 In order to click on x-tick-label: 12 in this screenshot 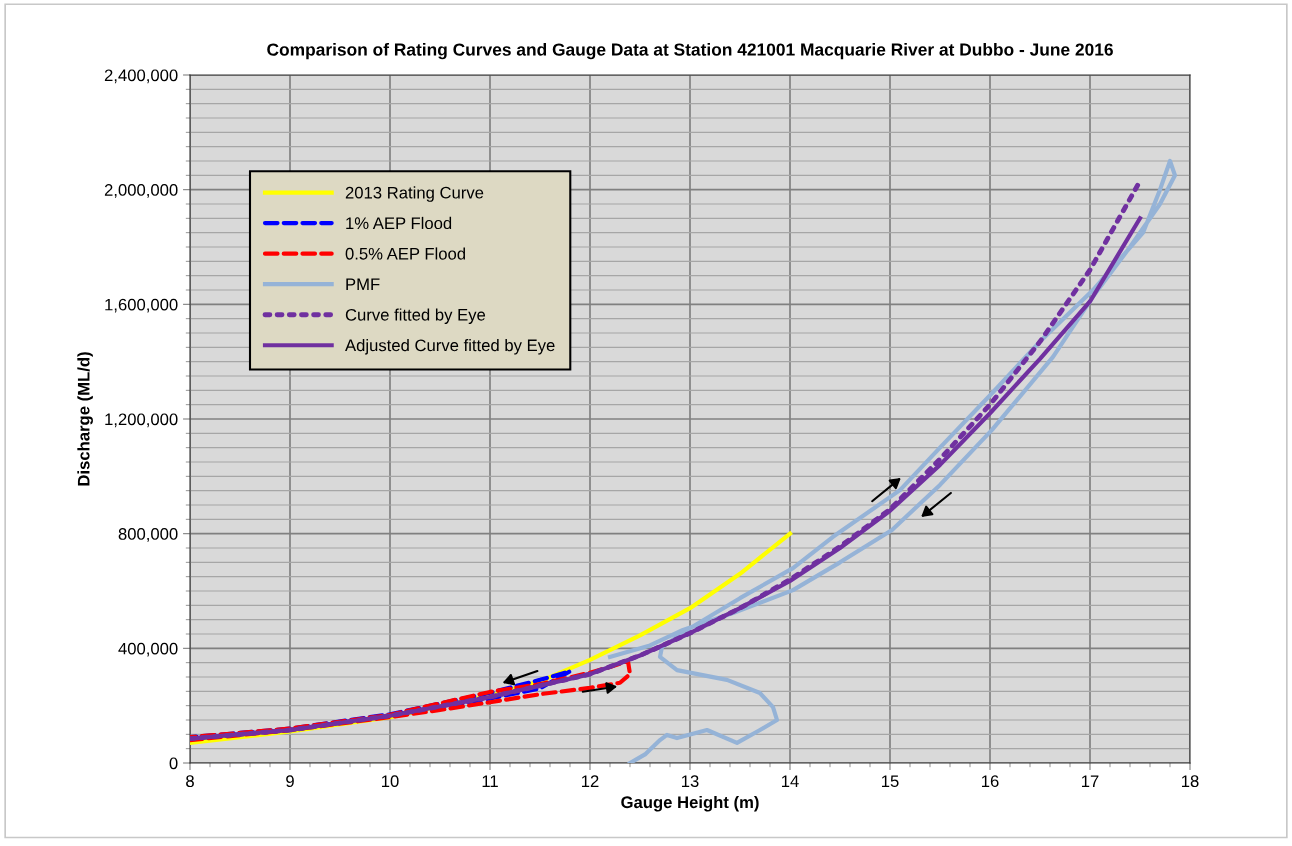, I will do `click(590, 781)`.